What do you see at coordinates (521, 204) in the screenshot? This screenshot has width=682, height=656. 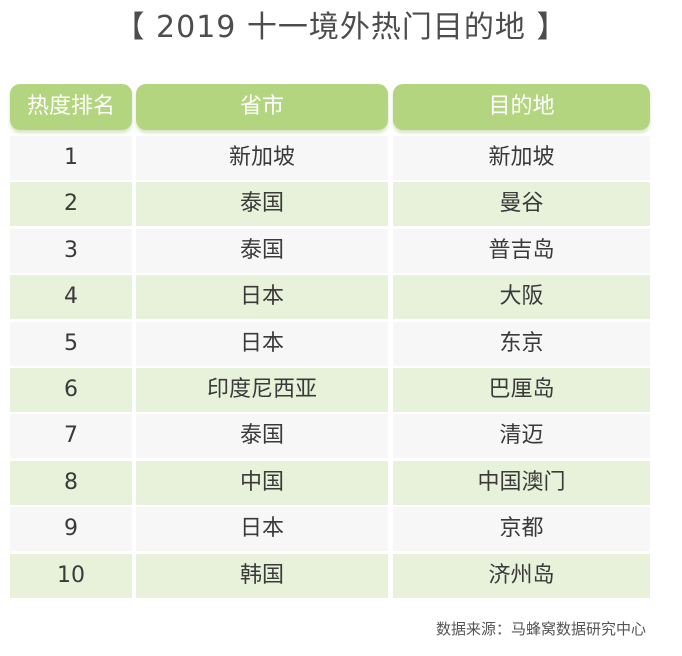 I see `destination-cell: 曼谷` at bounding box center [521, 204].